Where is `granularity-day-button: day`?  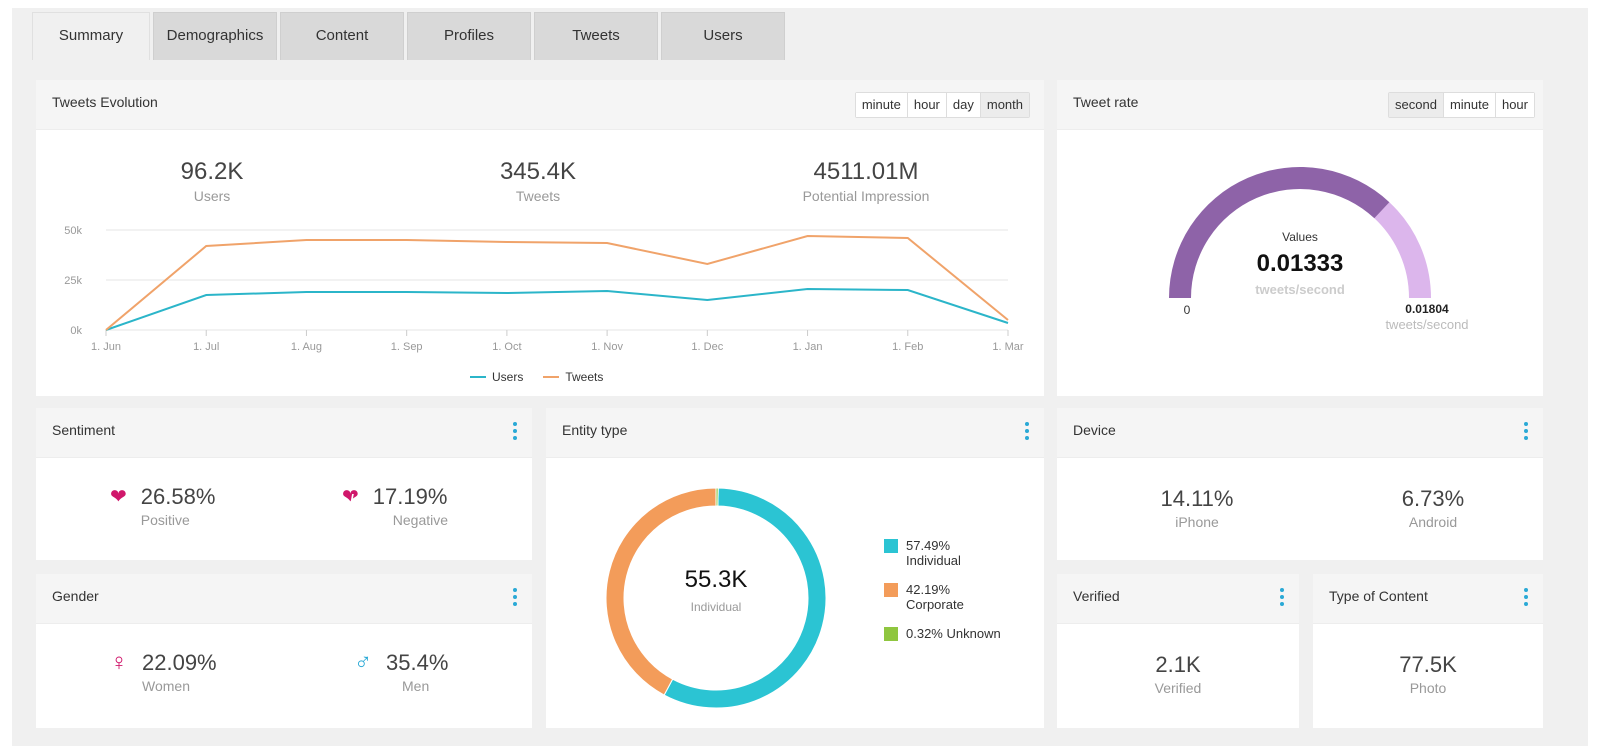 granularity-day-button: day is located at coordinates (962, 105).